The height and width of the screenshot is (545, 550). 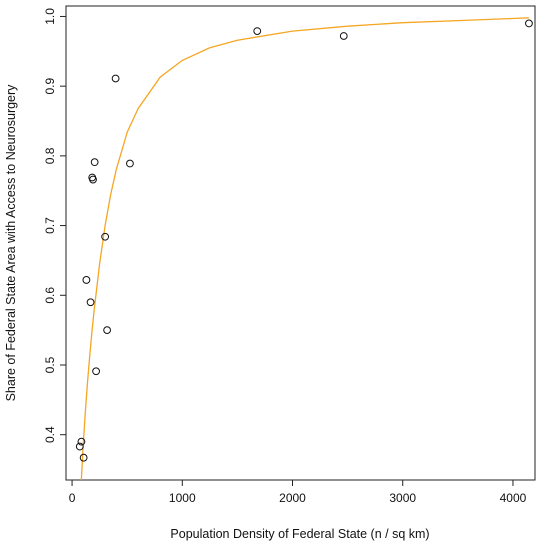 I want to click on y-tick-label: 0.5, so click(x=50, y=364).